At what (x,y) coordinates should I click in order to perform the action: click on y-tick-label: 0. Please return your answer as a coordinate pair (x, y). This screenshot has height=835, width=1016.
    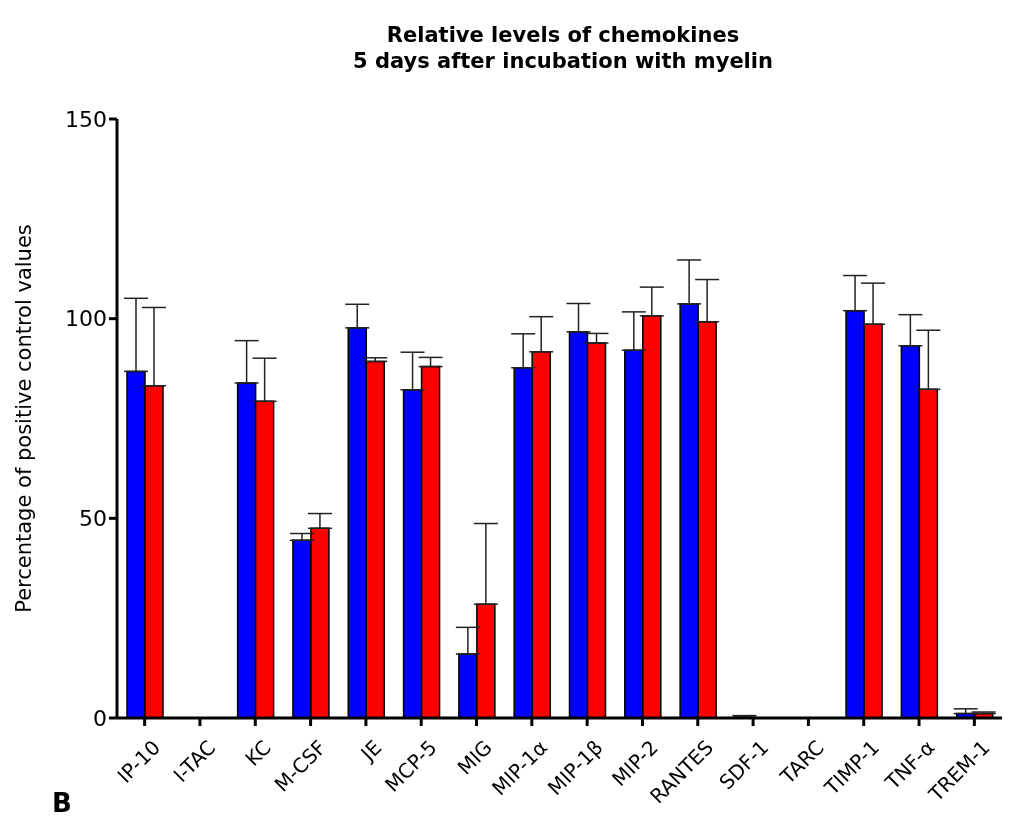
    Looking at the image, I should click on (100, 718).